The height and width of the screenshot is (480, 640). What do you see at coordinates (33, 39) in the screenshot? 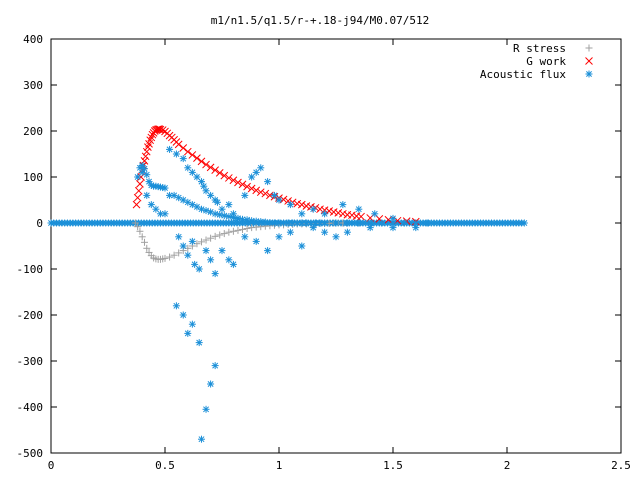
I see `y-tick-label: 400` at bounding box center [33, 39].